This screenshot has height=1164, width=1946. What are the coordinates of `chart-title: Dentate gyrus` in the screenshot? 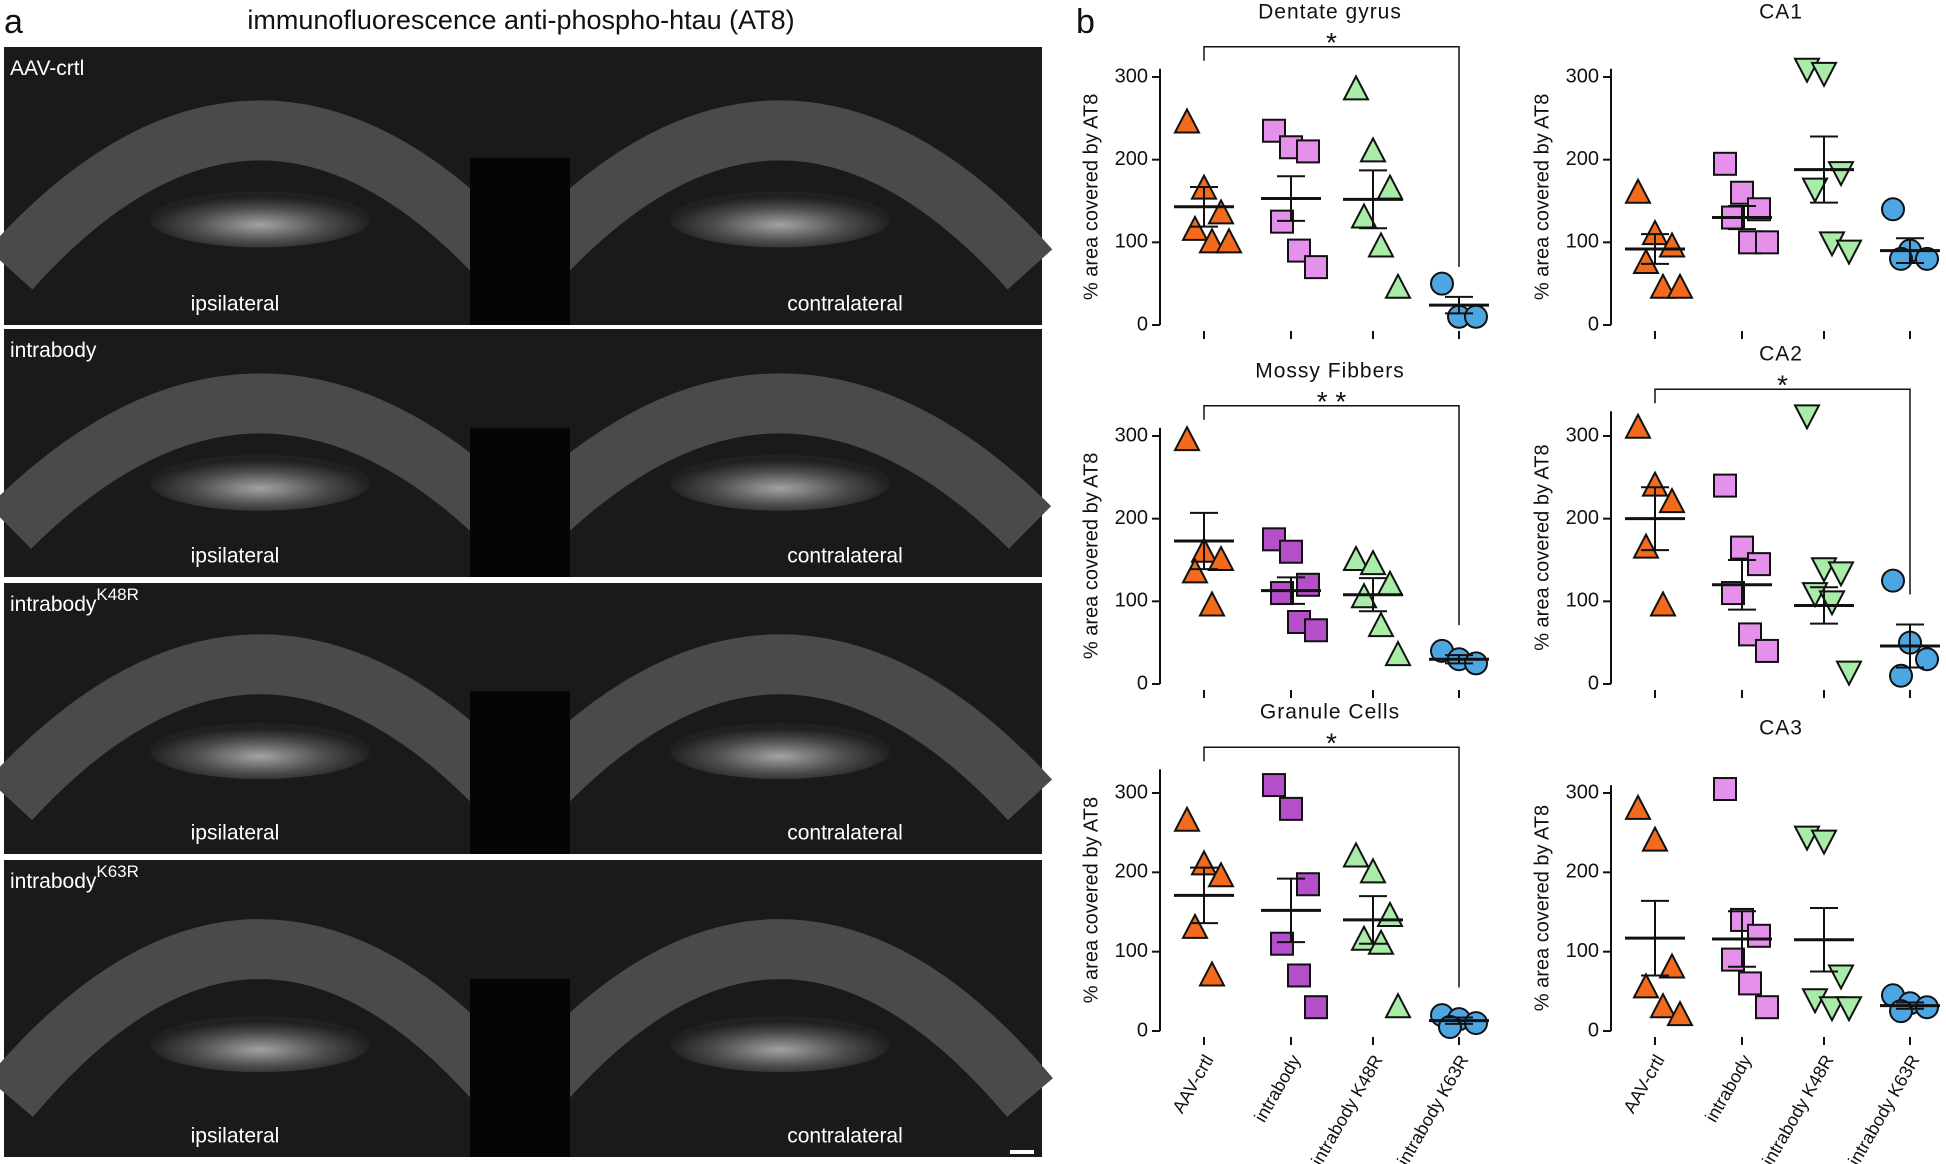 It's located at (1330, 11).